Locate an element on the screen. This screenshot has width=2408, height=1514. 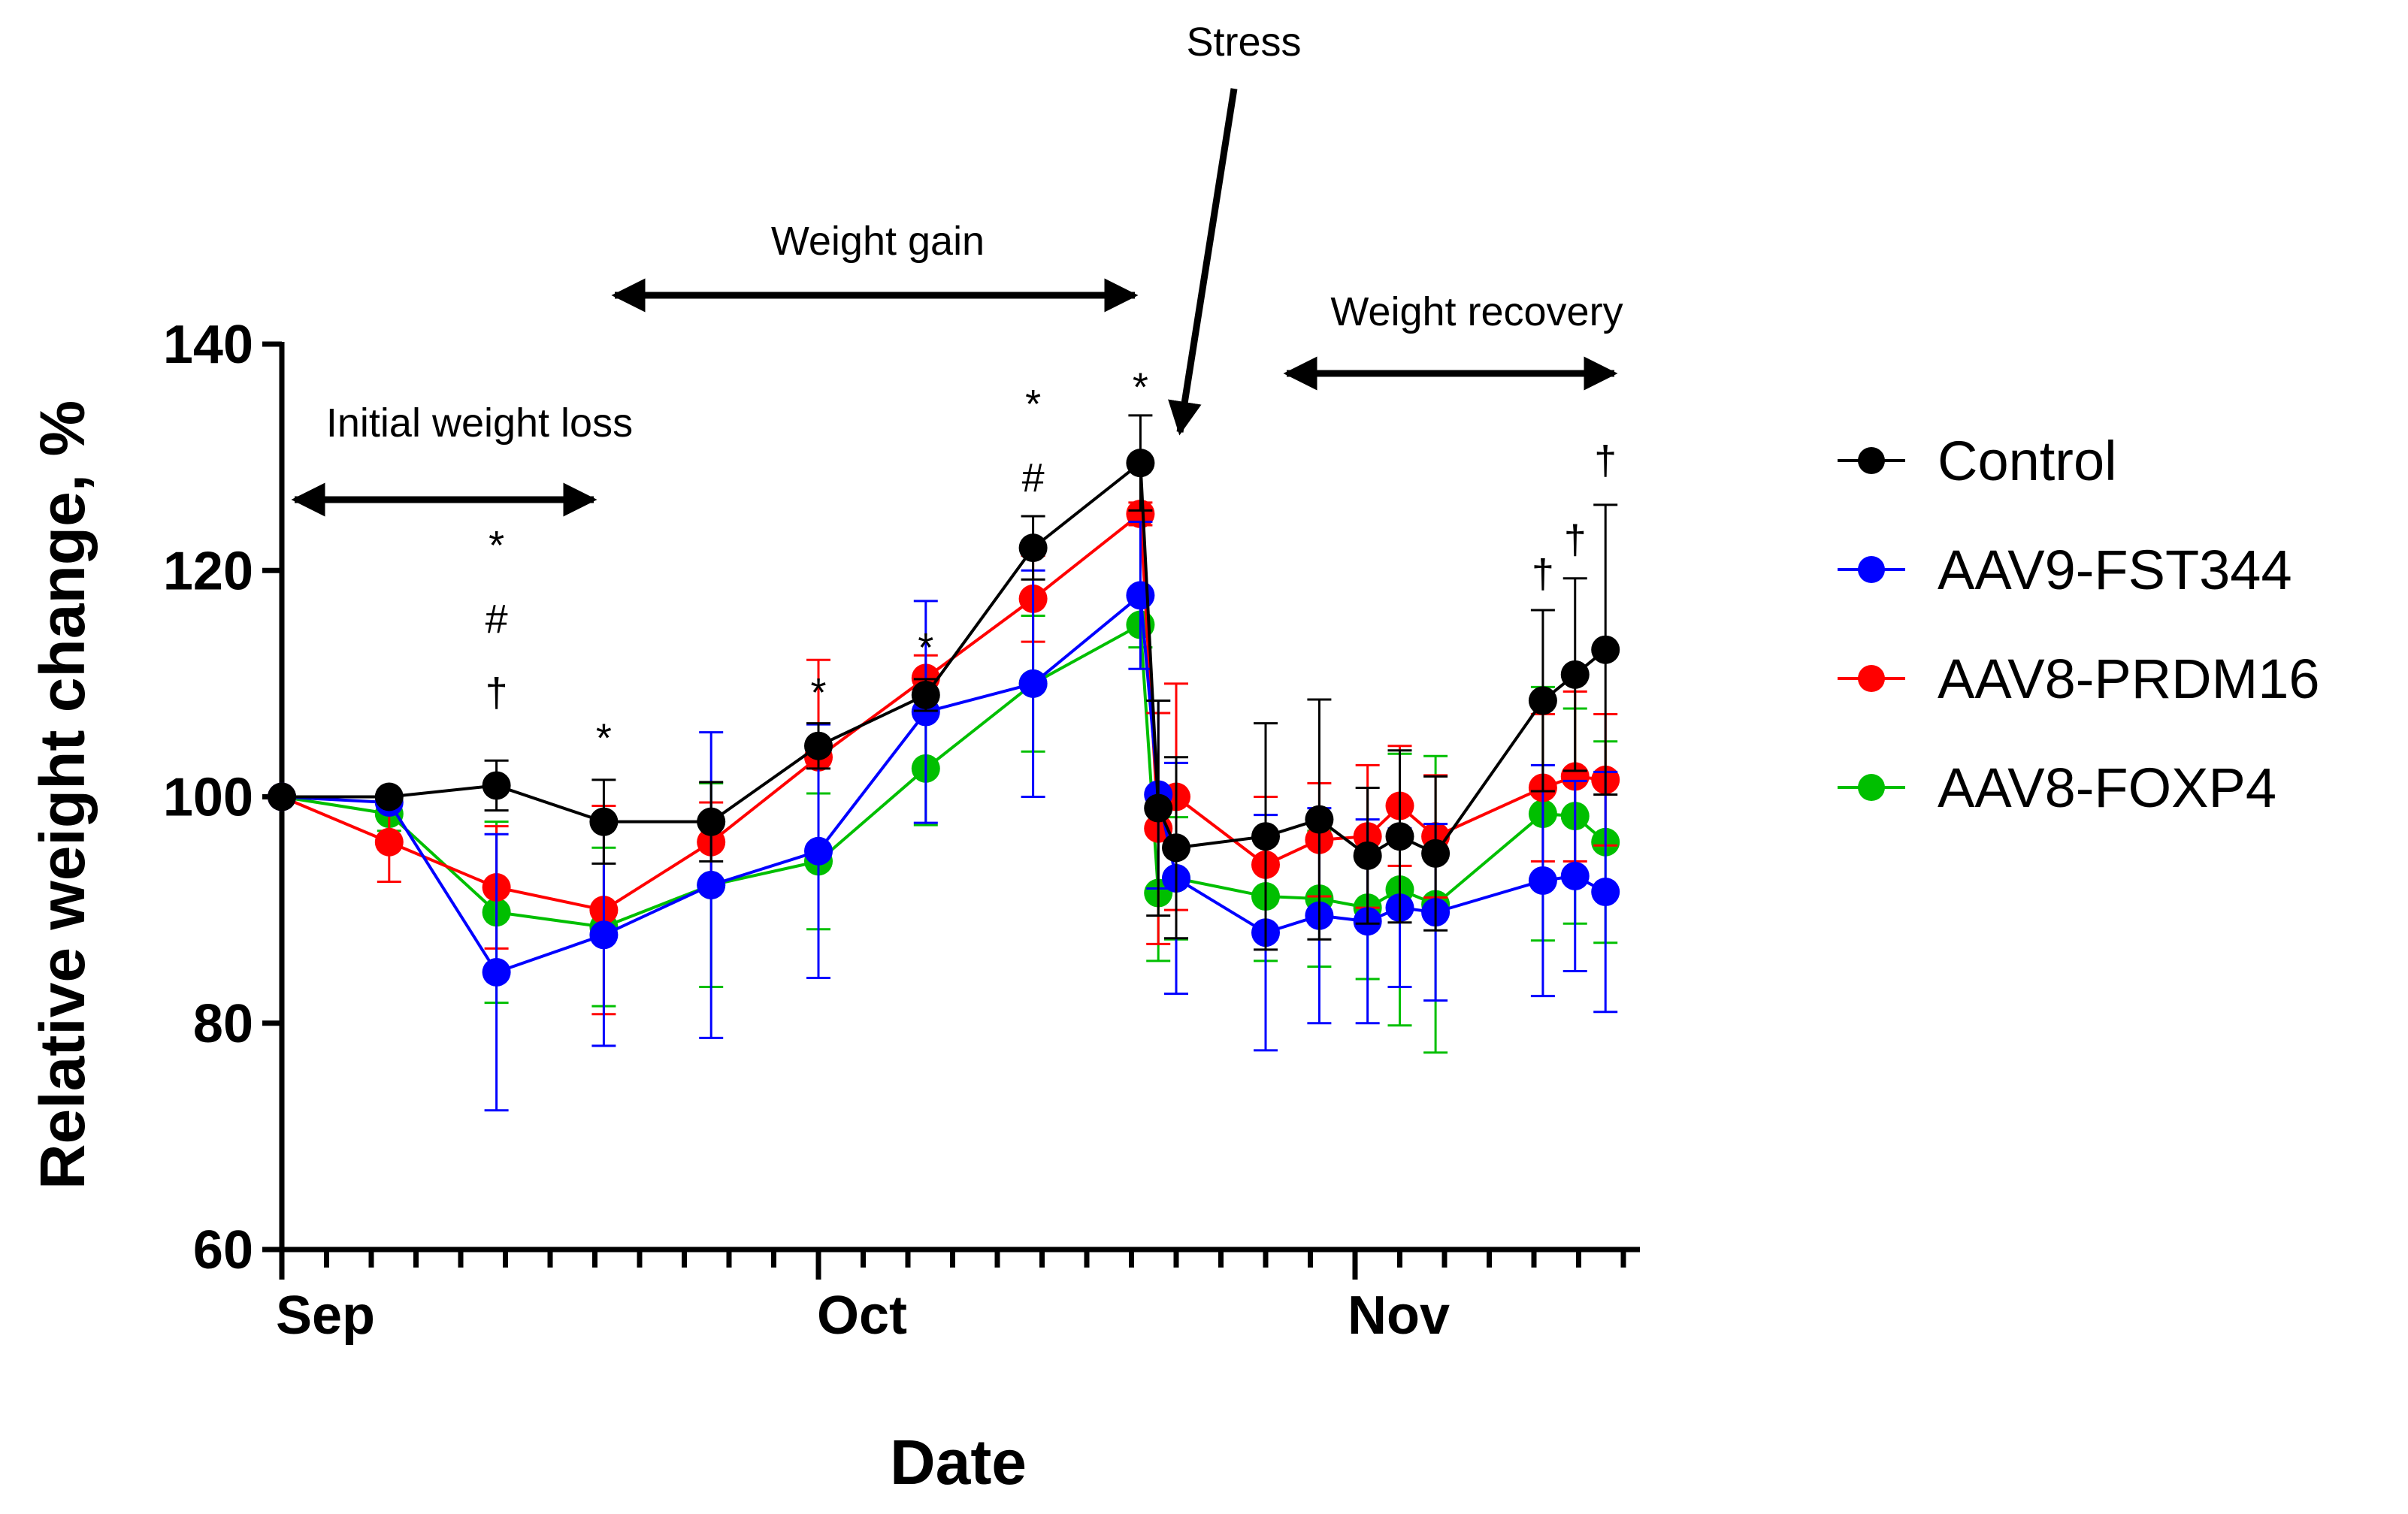
x-axis-title: Date is located at coordinates (958, 1462).